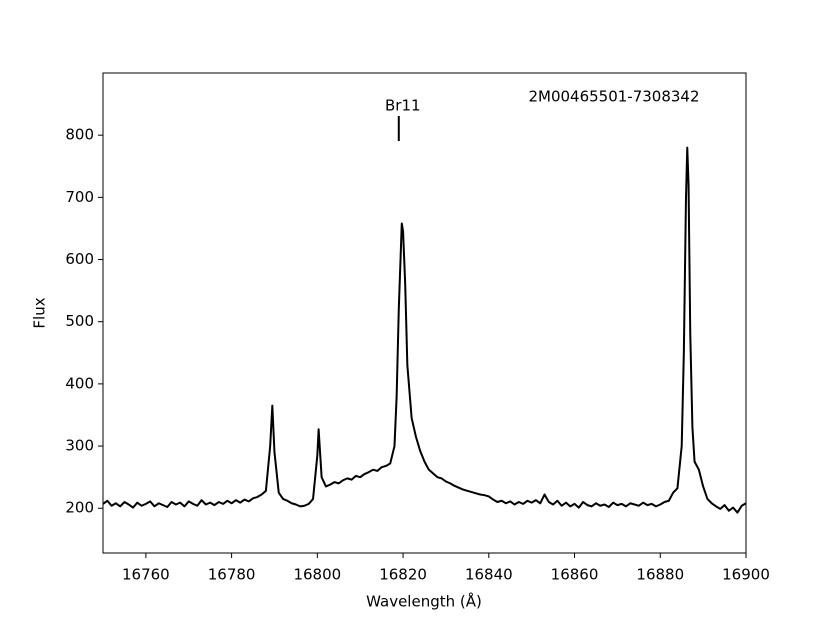 The width and height of the screenshot is (830, 627). Describe the element at coordinates (232, 575) in the screenshot. I see `x-tick-label: 16780` at that location.